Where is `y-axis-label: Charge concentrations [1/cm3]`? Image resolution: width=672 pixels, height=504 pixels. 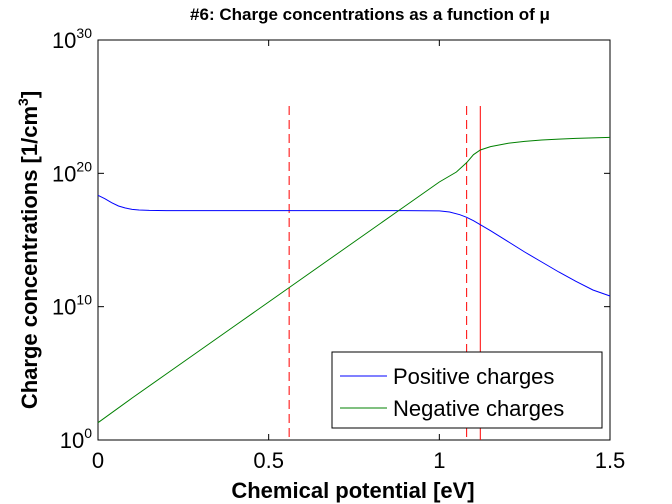
y-axis-label: Charge concentrations [1/cm3] is located at coordinates (28, 250).